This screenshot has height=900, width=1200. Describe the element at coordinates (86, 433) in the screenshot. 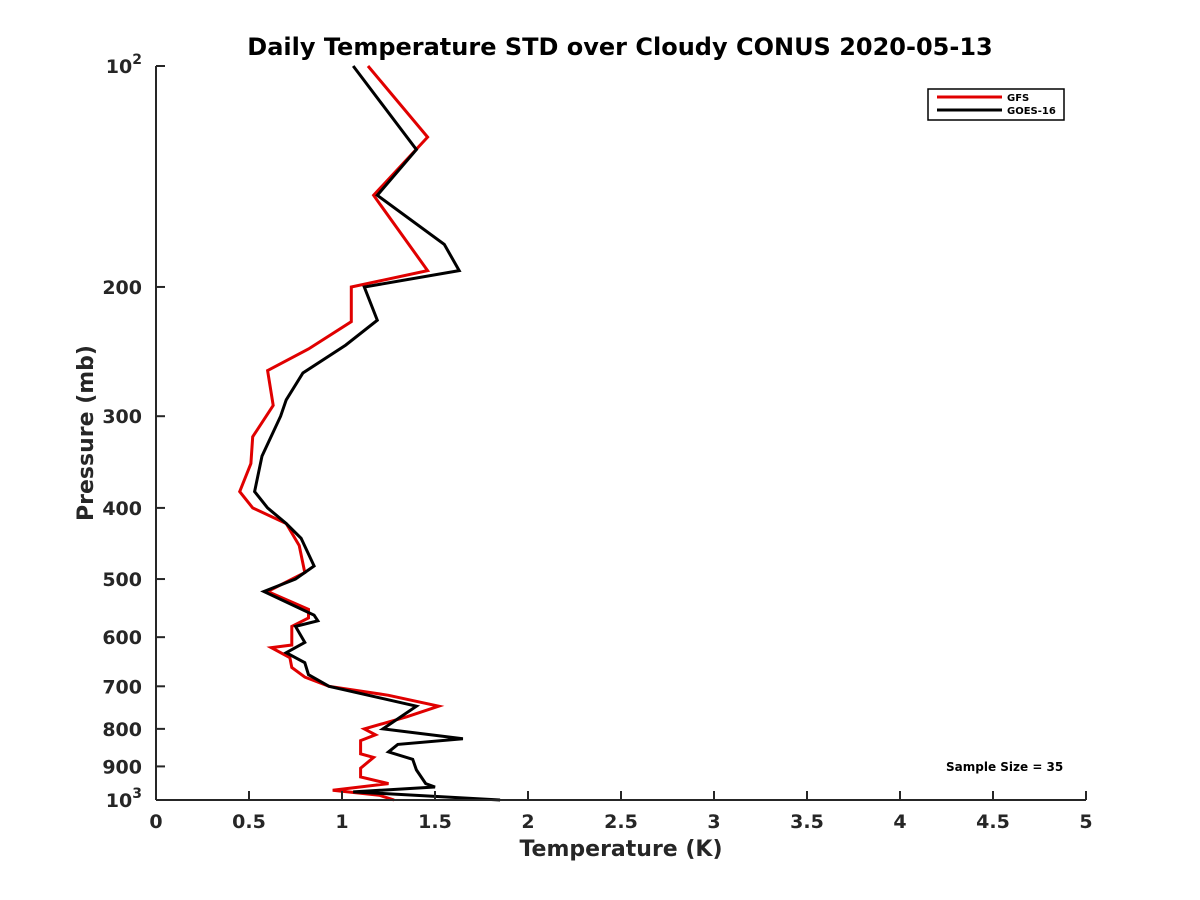

I see `y-axis-label: Pressure (mb)` at that location.